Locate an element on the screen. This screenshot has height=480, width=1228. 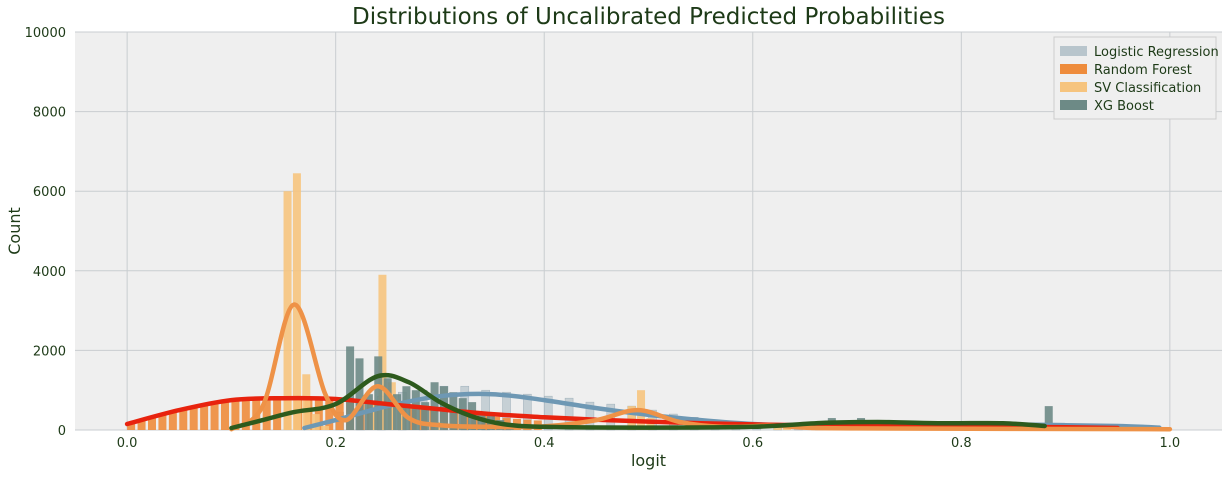
y-tick-label: 2000 is located at coordinates (49, 351).